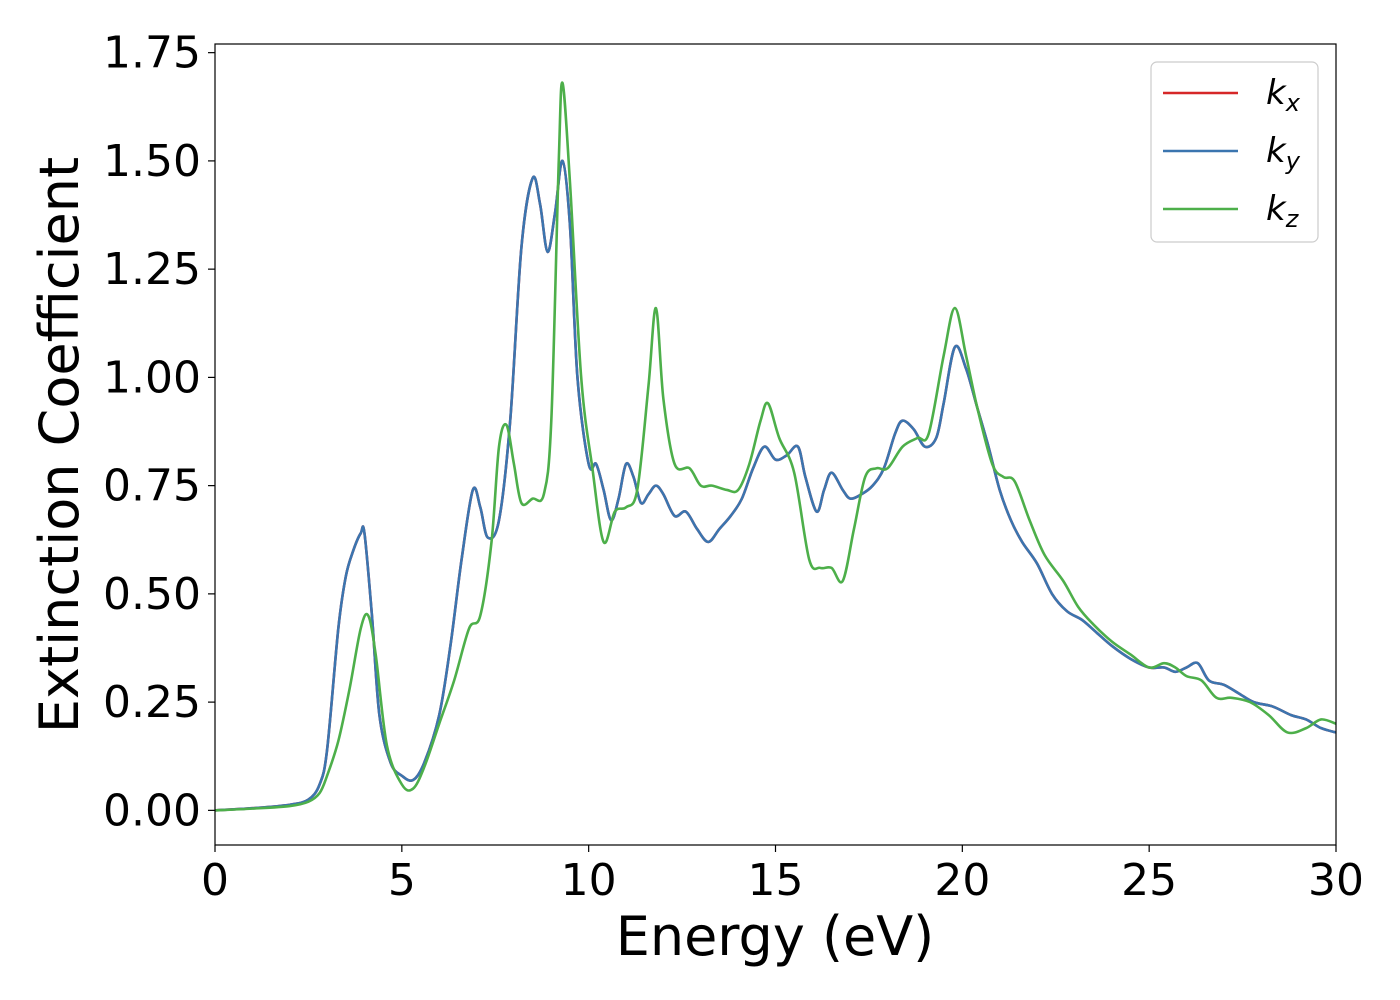 This screenshot has width=1400, height=1000. What do you see at coordinates (215, 880) in the screenshot?
I see `x-tick-label: 0` at bounding box center [215, 880].